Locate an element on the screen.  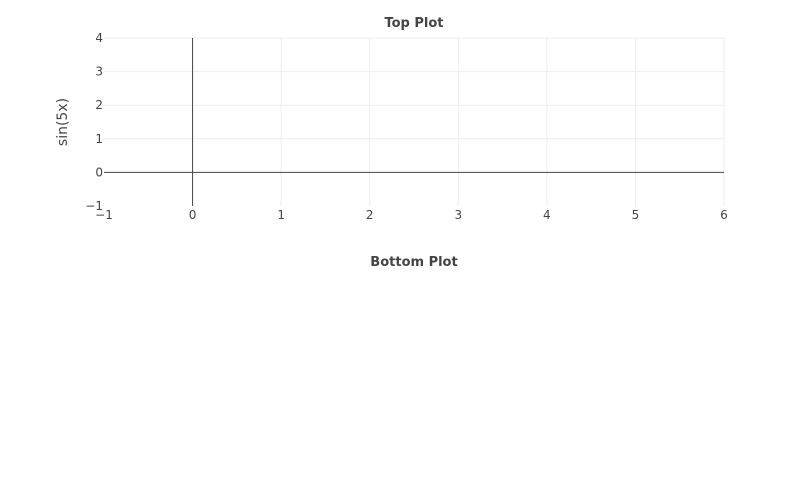
bottom-plot: Bottom Plot is located at coordinates (413, 262).